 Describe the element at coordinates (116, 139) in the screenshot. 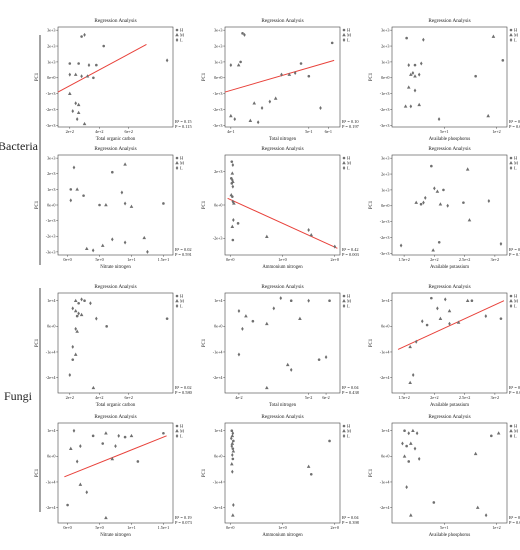

I see `x-axis-label: Total organic carbon` at that location.